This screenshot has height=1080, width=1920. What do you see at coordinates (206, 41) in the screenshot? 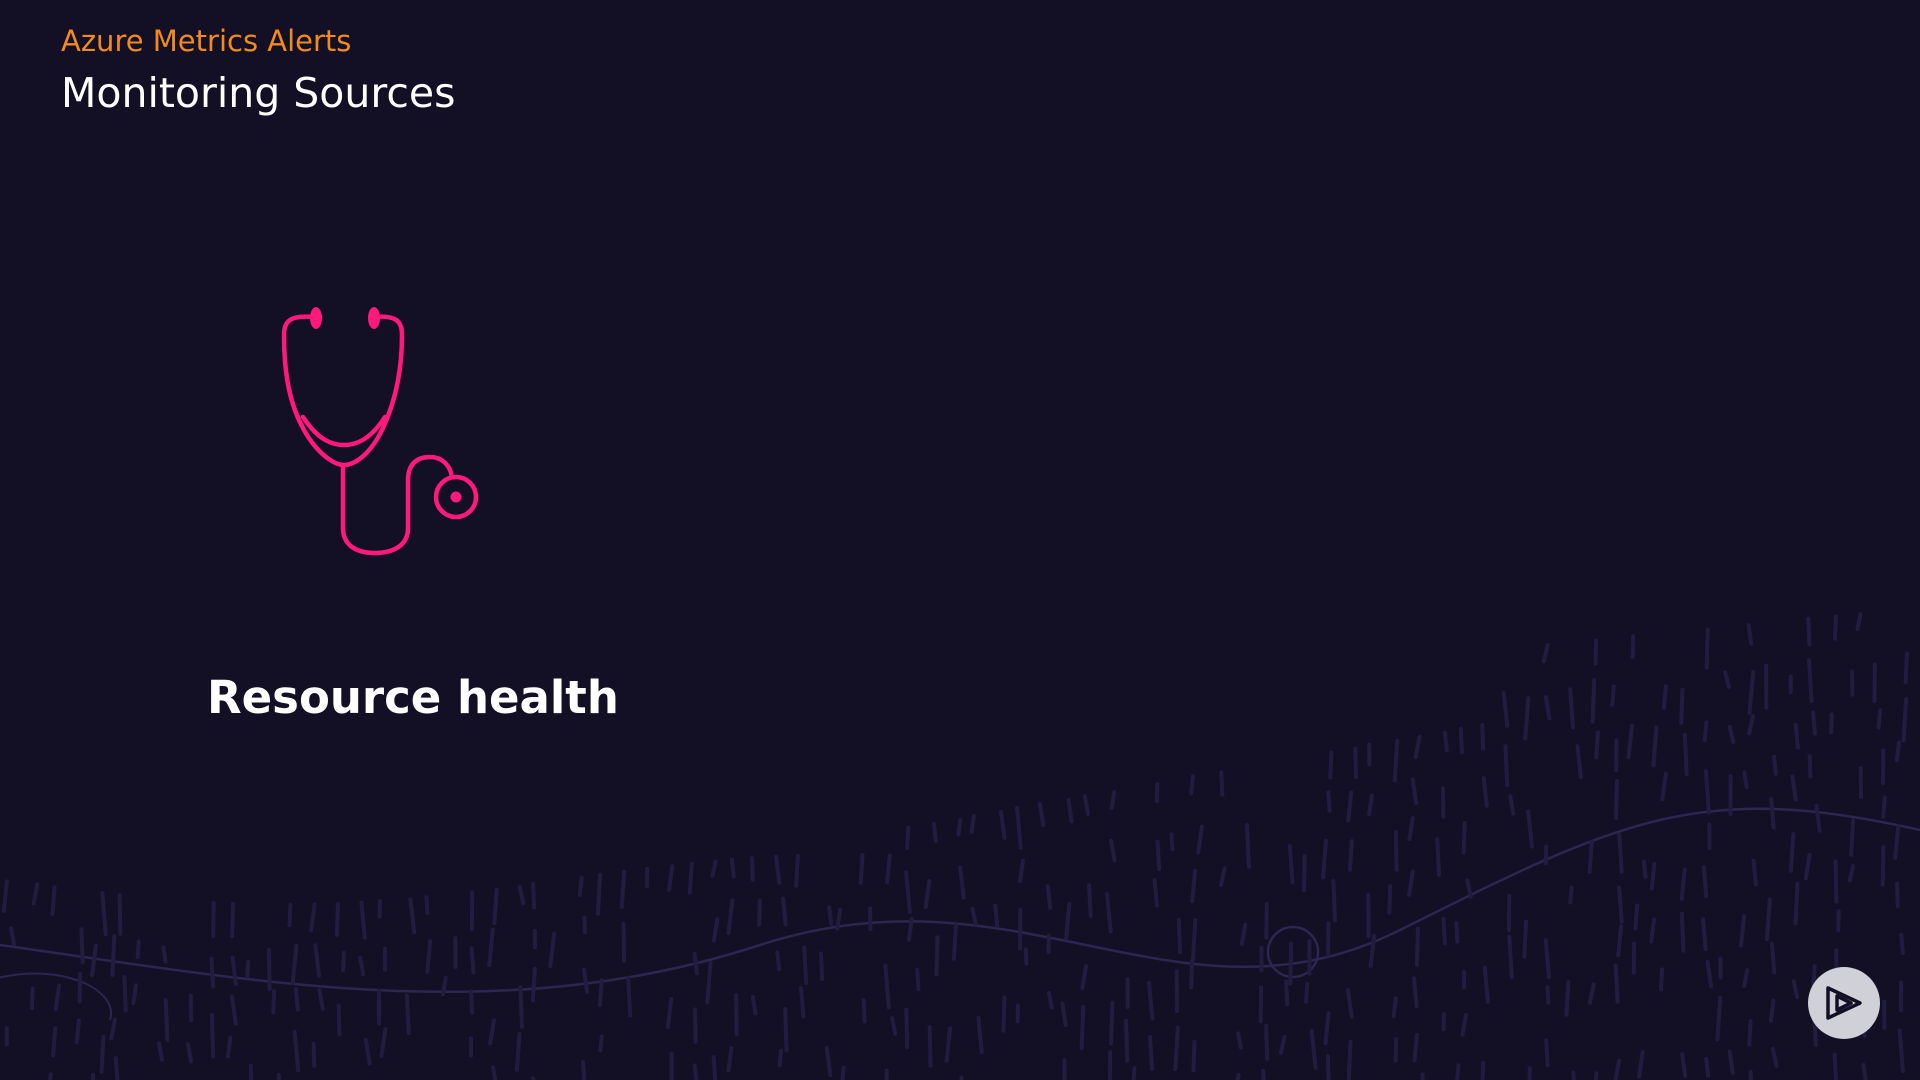
I see `course-title: Azure Metrics Alerts` at bounding box center [206, 41].